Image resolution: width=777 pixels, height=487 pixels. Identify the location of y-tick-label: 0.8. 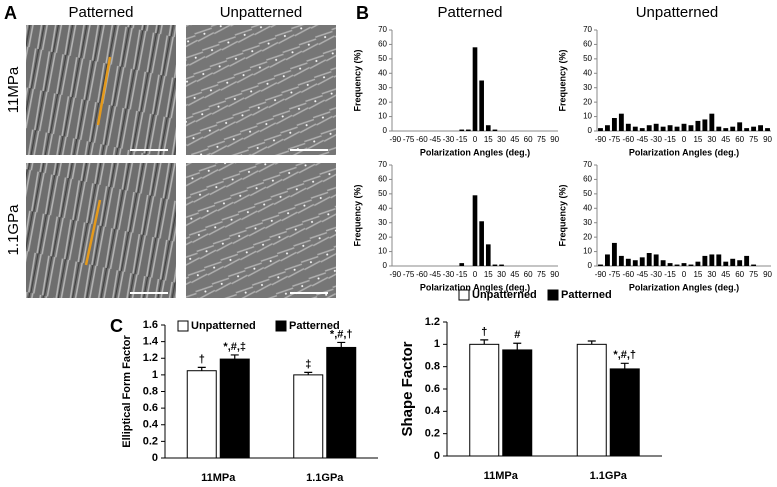
(432, 367).